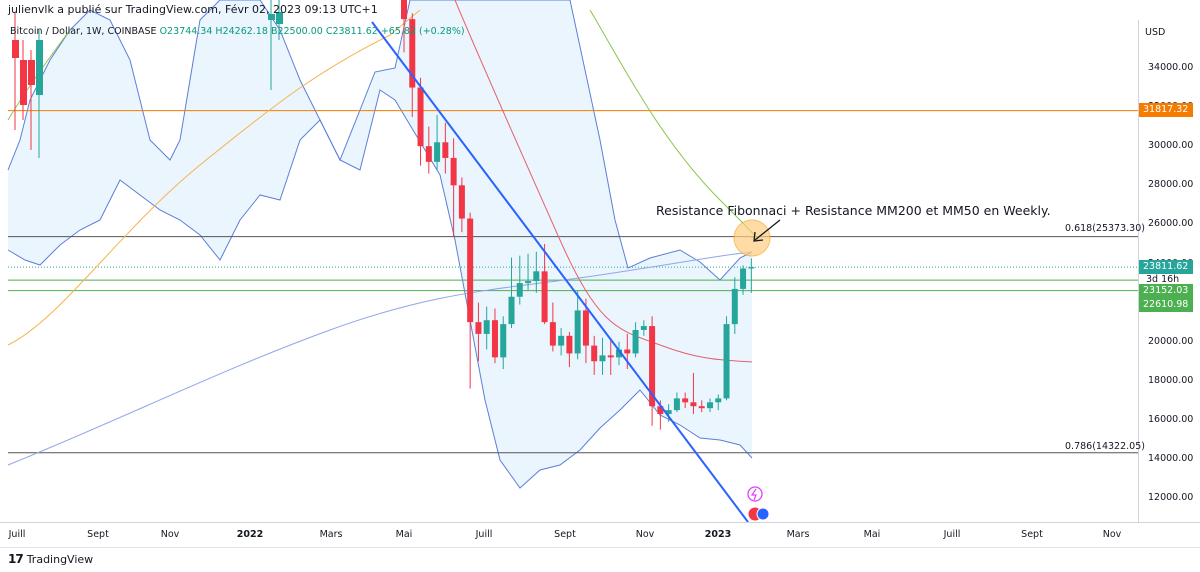 This screenshot has width=1200, height=572. I want to click on x-tick-label: Mars, so click(331, 534).